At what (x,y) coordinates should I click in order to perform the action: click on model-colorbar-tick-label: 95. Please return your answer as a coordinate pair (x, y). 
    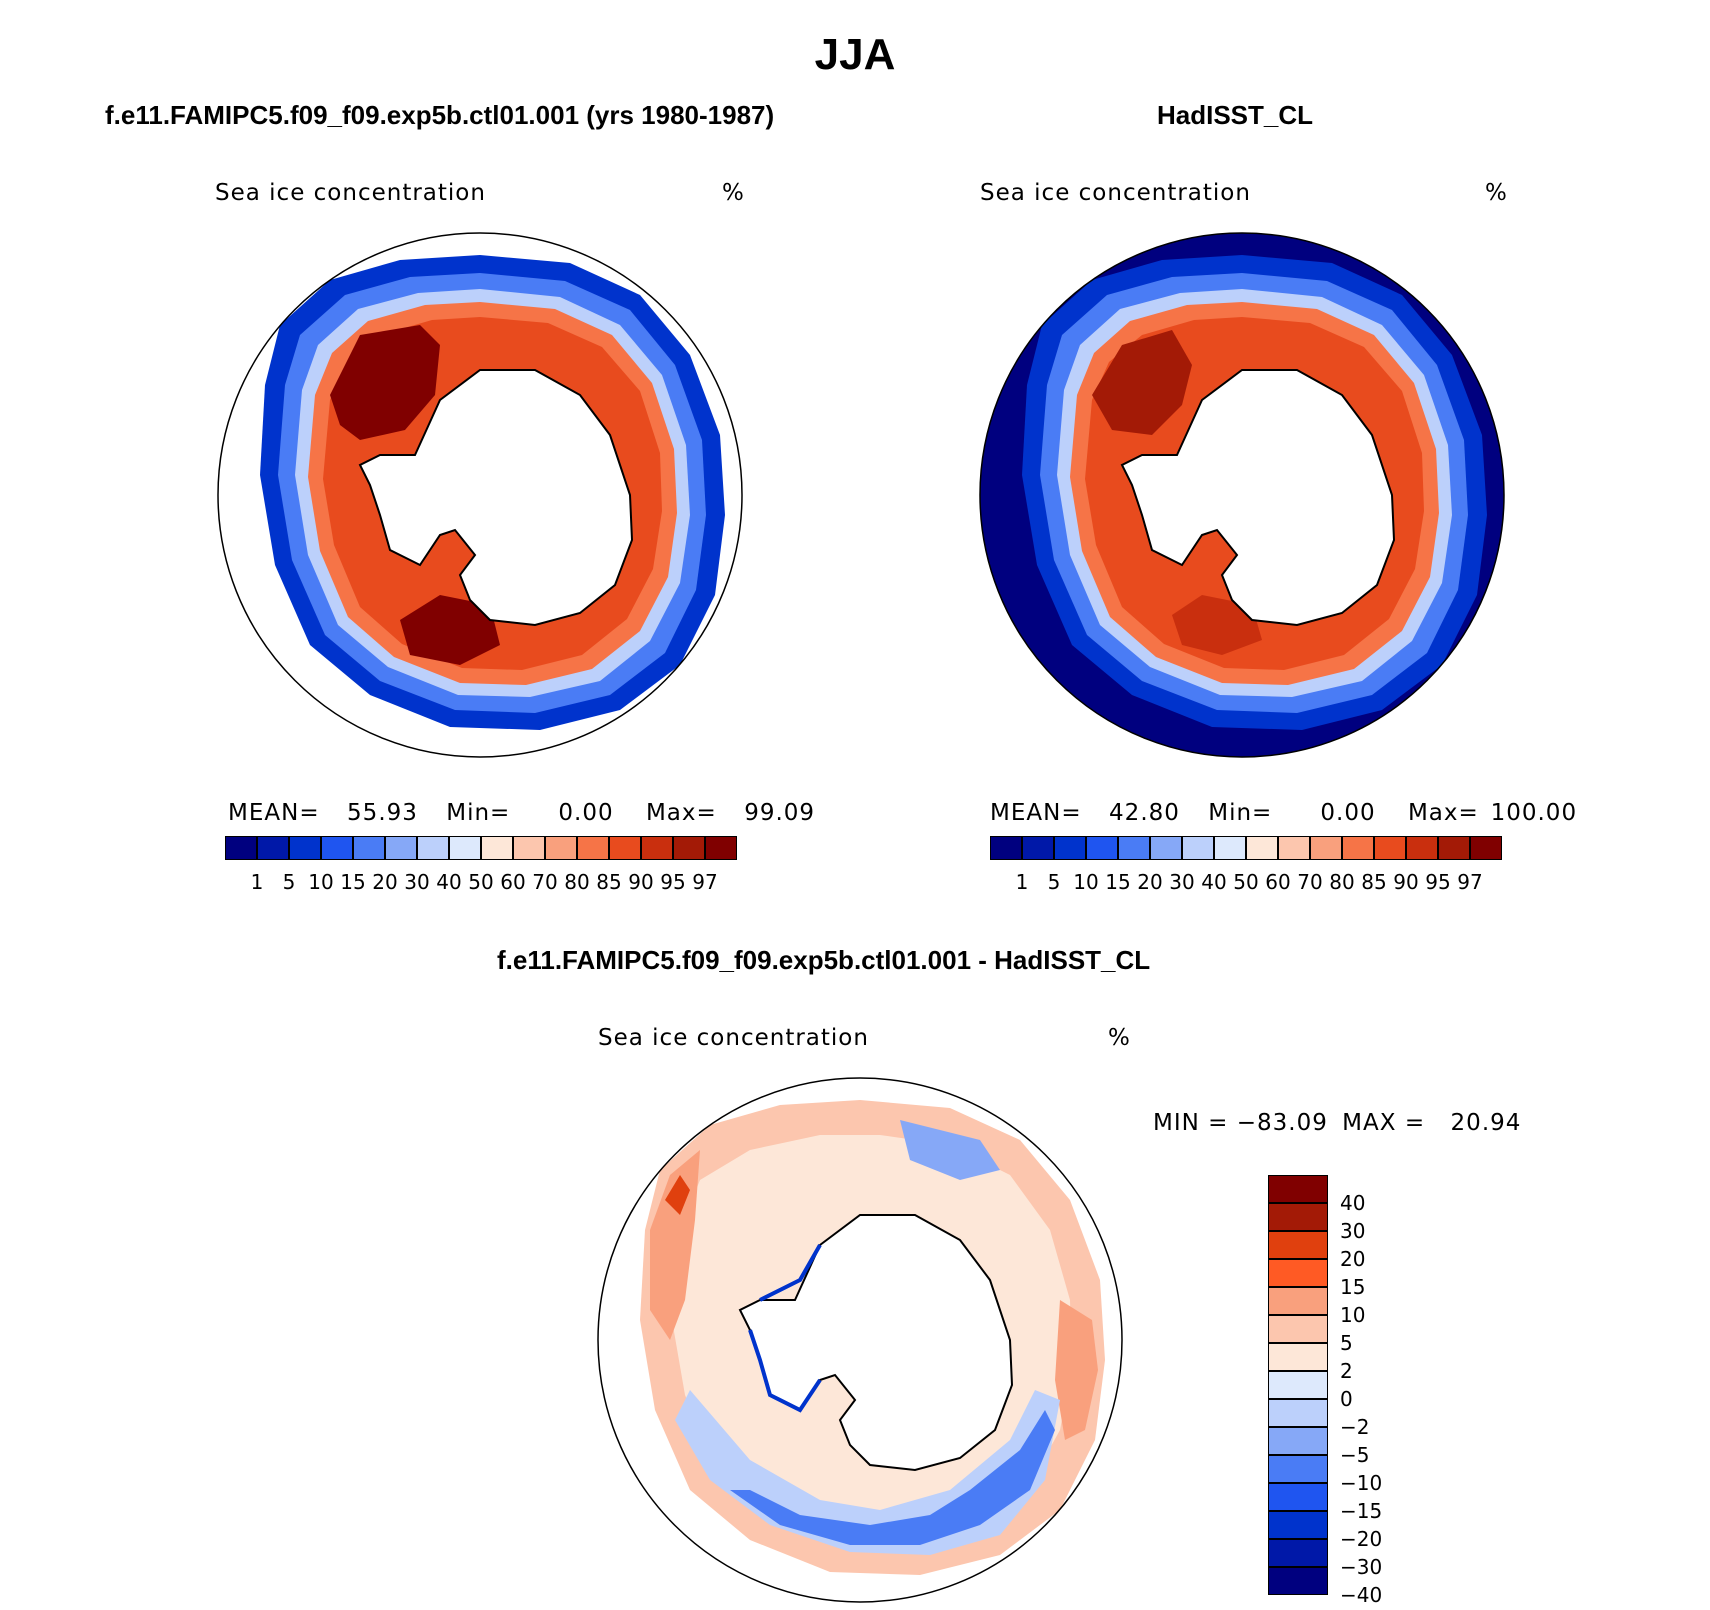
    Looking at the image, I should click on (673, 882).